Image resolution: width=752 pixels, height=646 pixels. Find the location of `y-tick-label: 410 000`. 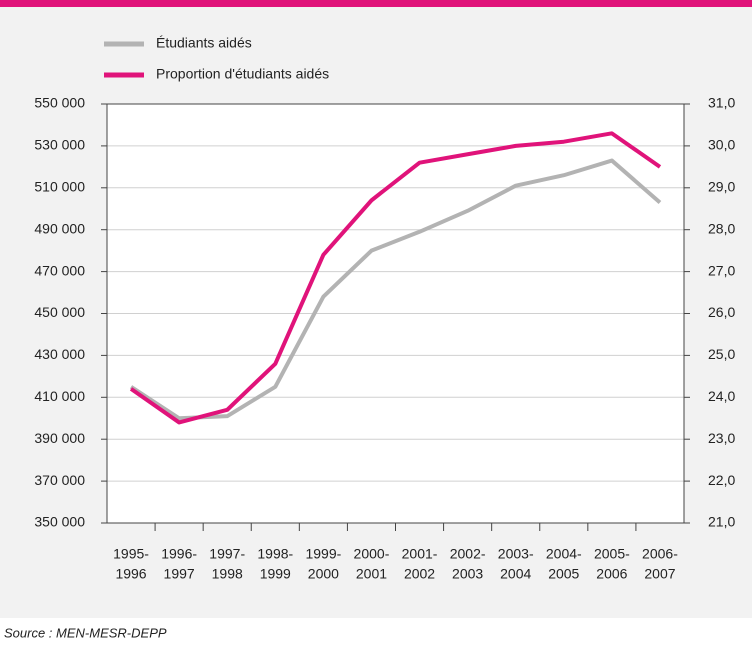

y-tick-label: 410 000 is located at coordinates (59, 396).